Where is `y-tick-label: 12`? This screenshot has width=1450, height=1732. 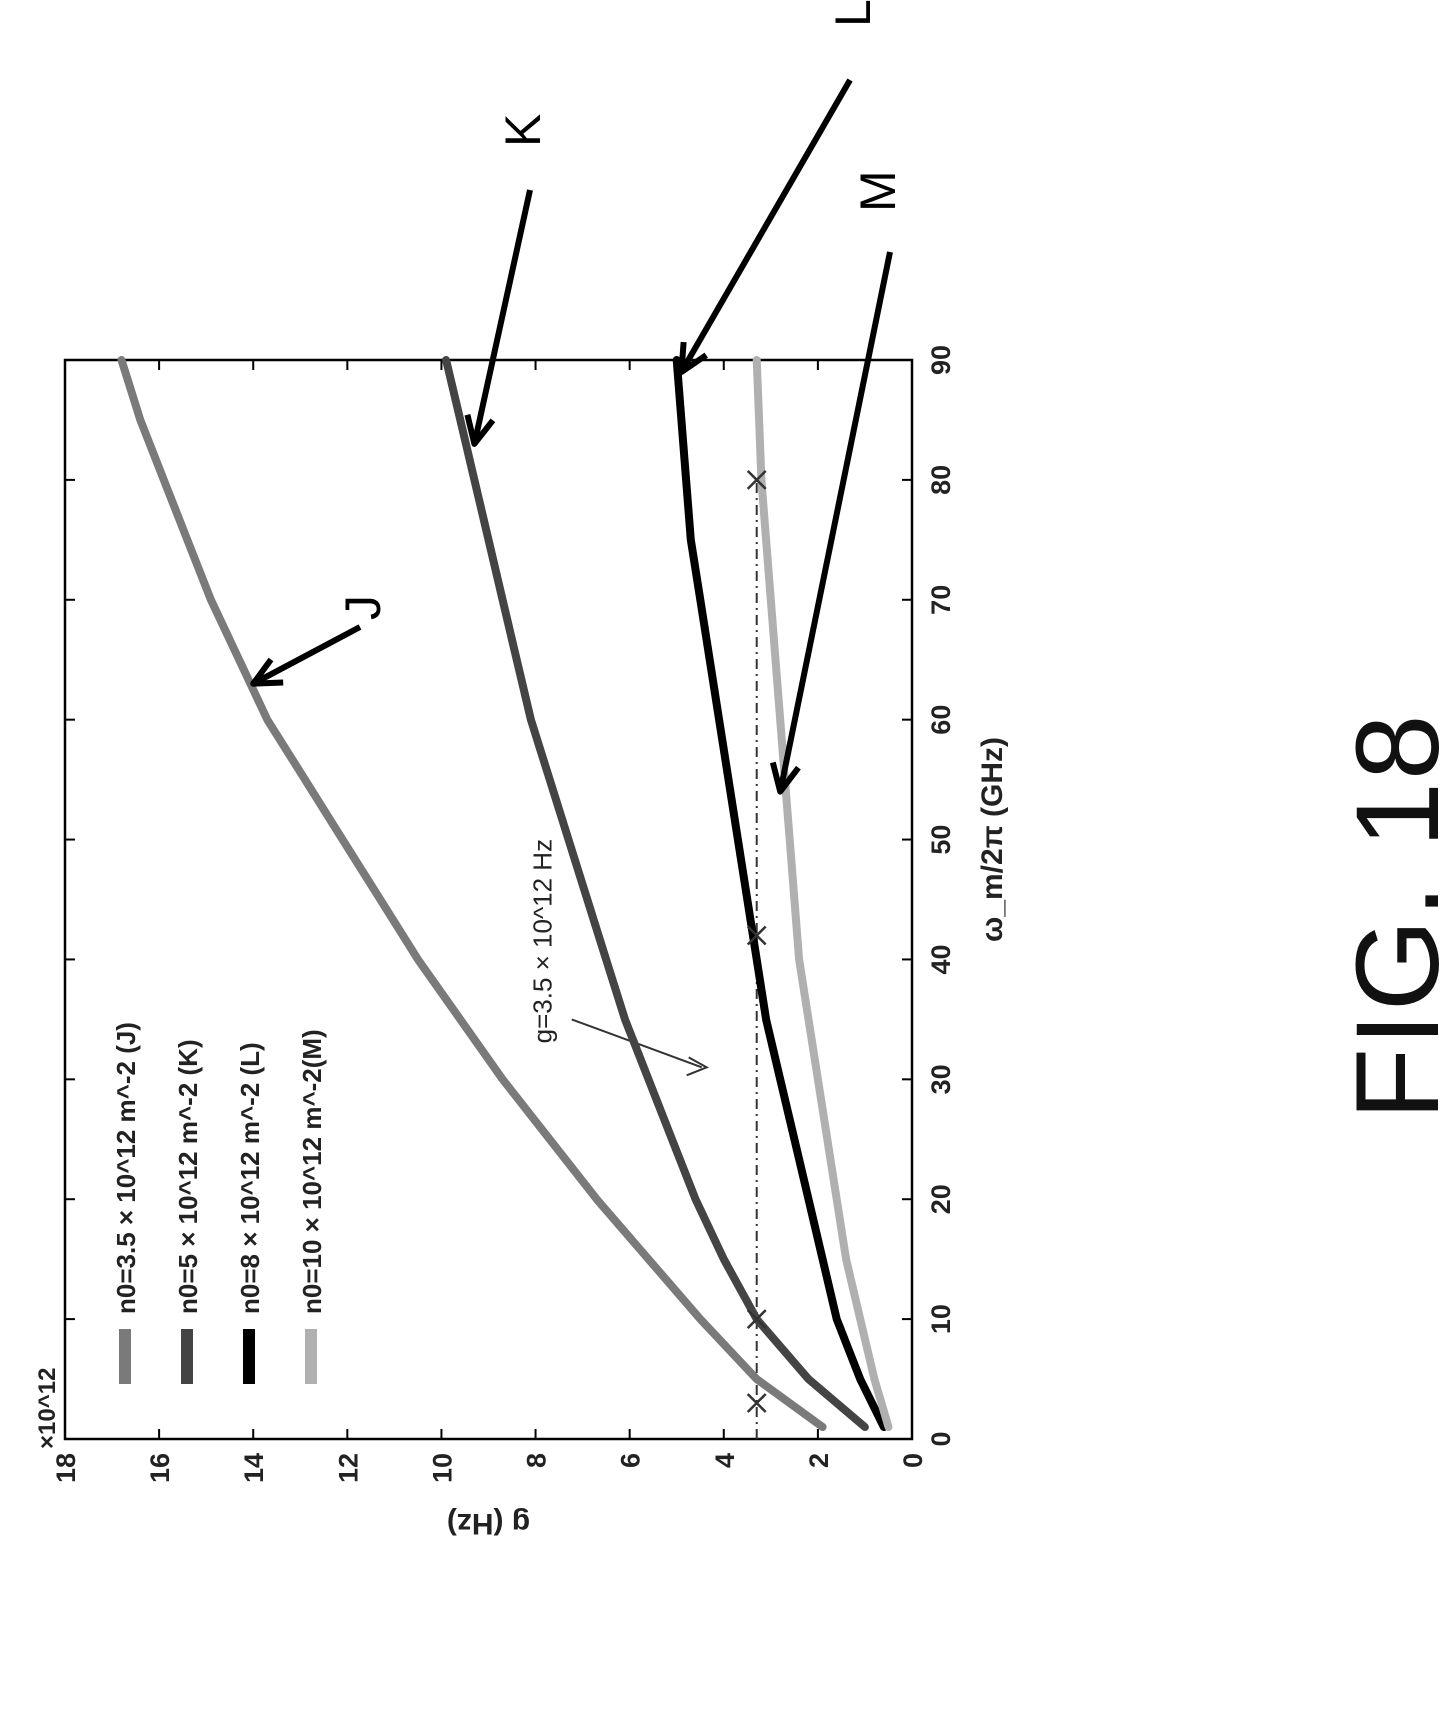 y-tick-label: 12 is located at coordinates (348, 1468).